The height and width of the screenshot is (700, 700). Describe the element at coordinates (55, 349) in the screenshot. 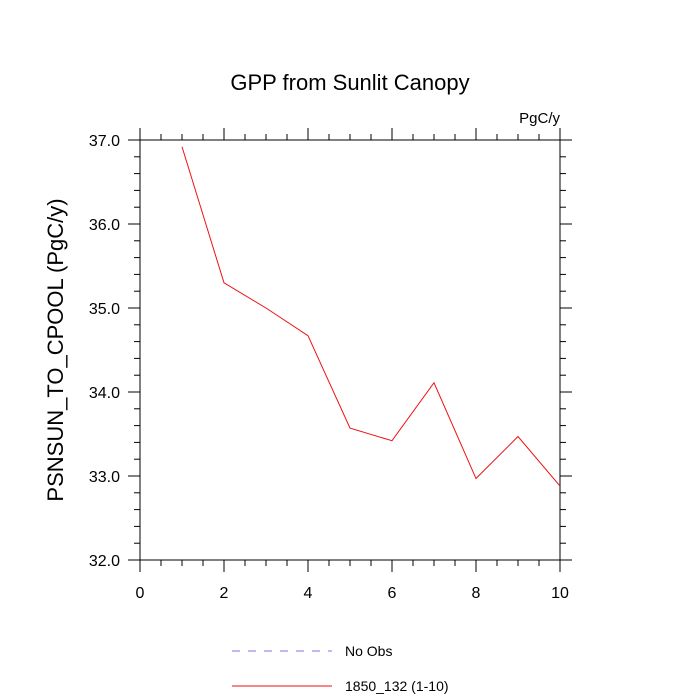

I see `y-axis-label: PSNSUN_TO_CPOOL (PgC/y)` at that location.